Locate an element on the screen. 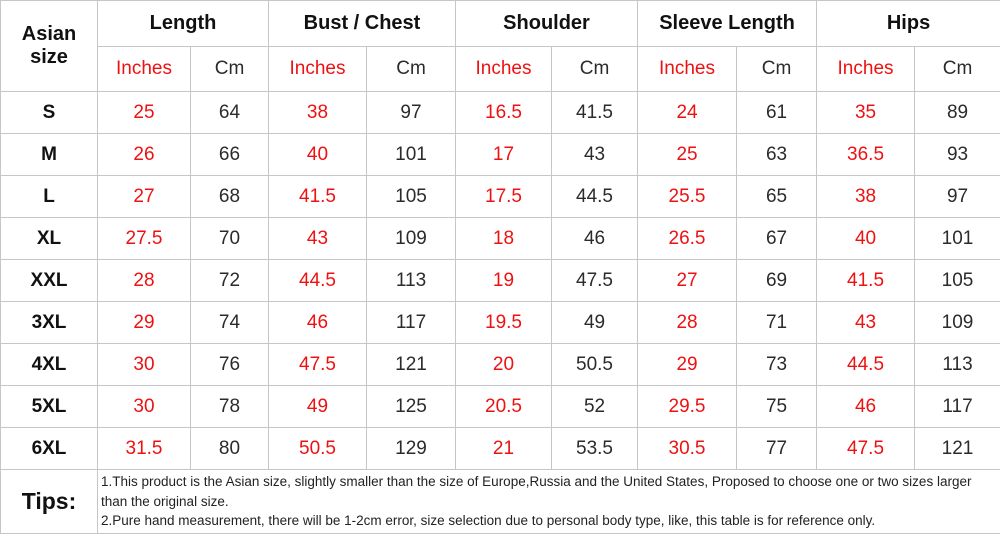  size-label: S is located at coordinates (49, 113).